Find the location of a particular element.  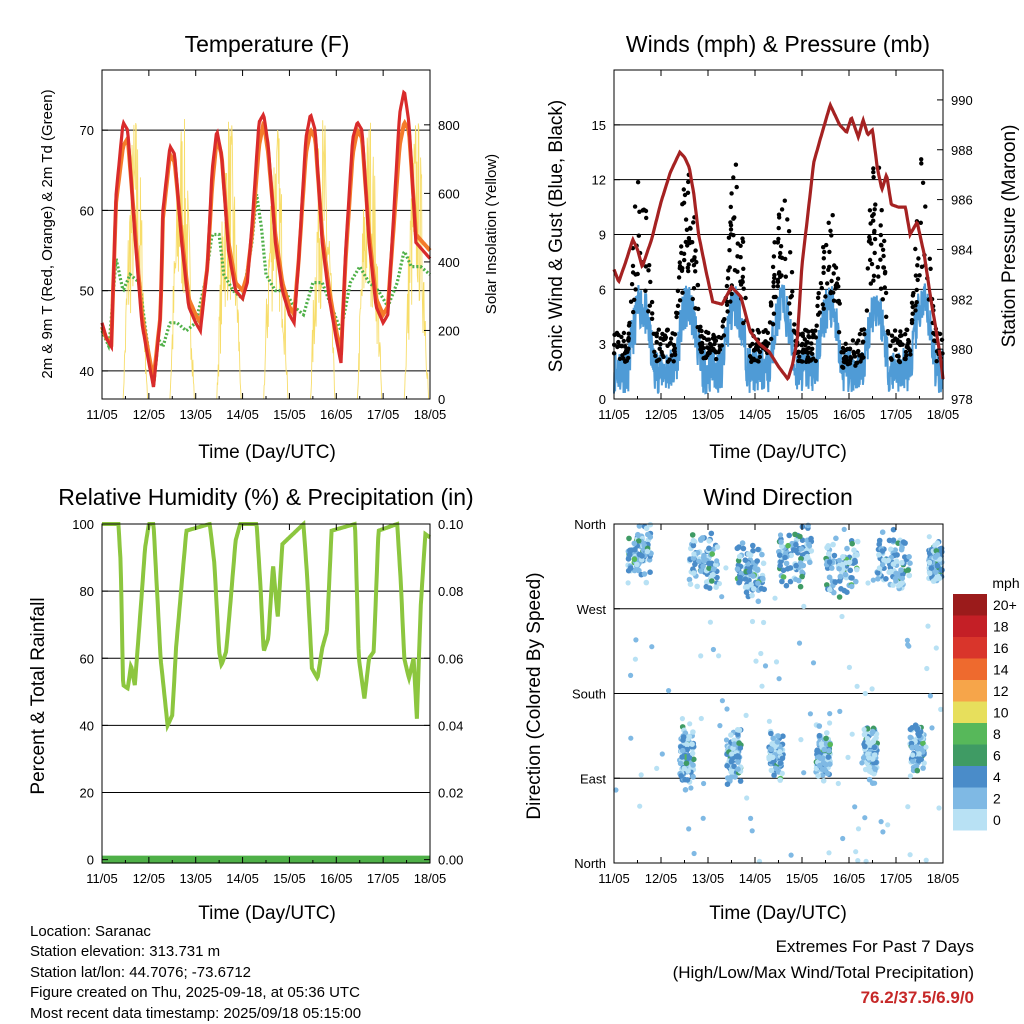

y-tick-label: 12 is located at coordinates (599, 180).